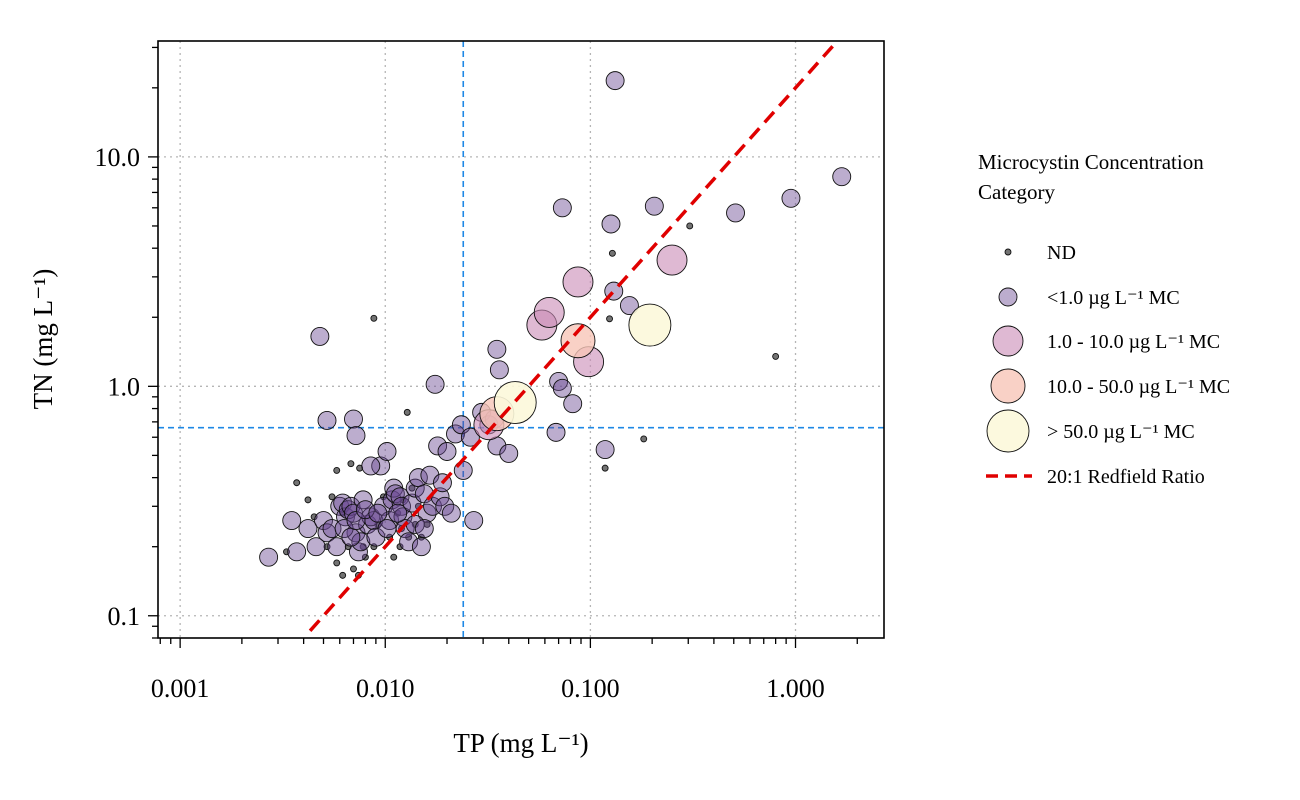  Describe the element at coordinates (43, 339) in the screenshot. I see `y-axis-label: TN (mg L⁻¹)` at that location.